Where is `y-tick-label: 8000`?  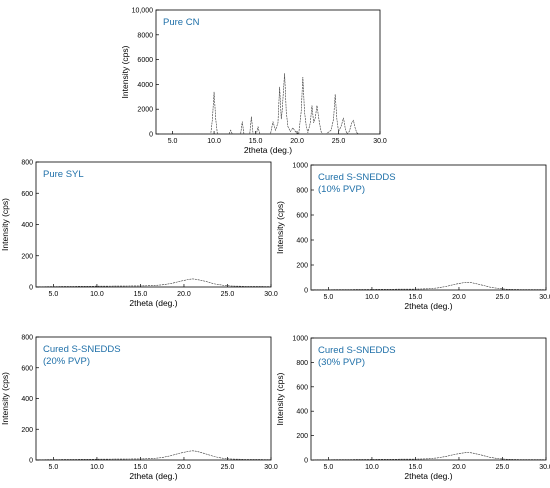
y-tick-label: 8000 is located at coordinates (145, 35).